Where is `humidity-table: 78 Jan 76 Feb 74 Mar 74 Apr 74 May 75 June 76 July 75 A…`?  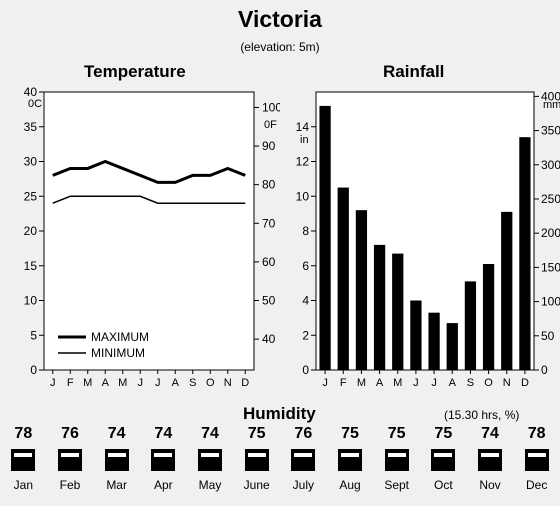 humidity-table: 78 Jan 76 Feb 74 Mar 74 Apr 74 May 75 June 76 July 75 A… is located at coordinates (280, 460).